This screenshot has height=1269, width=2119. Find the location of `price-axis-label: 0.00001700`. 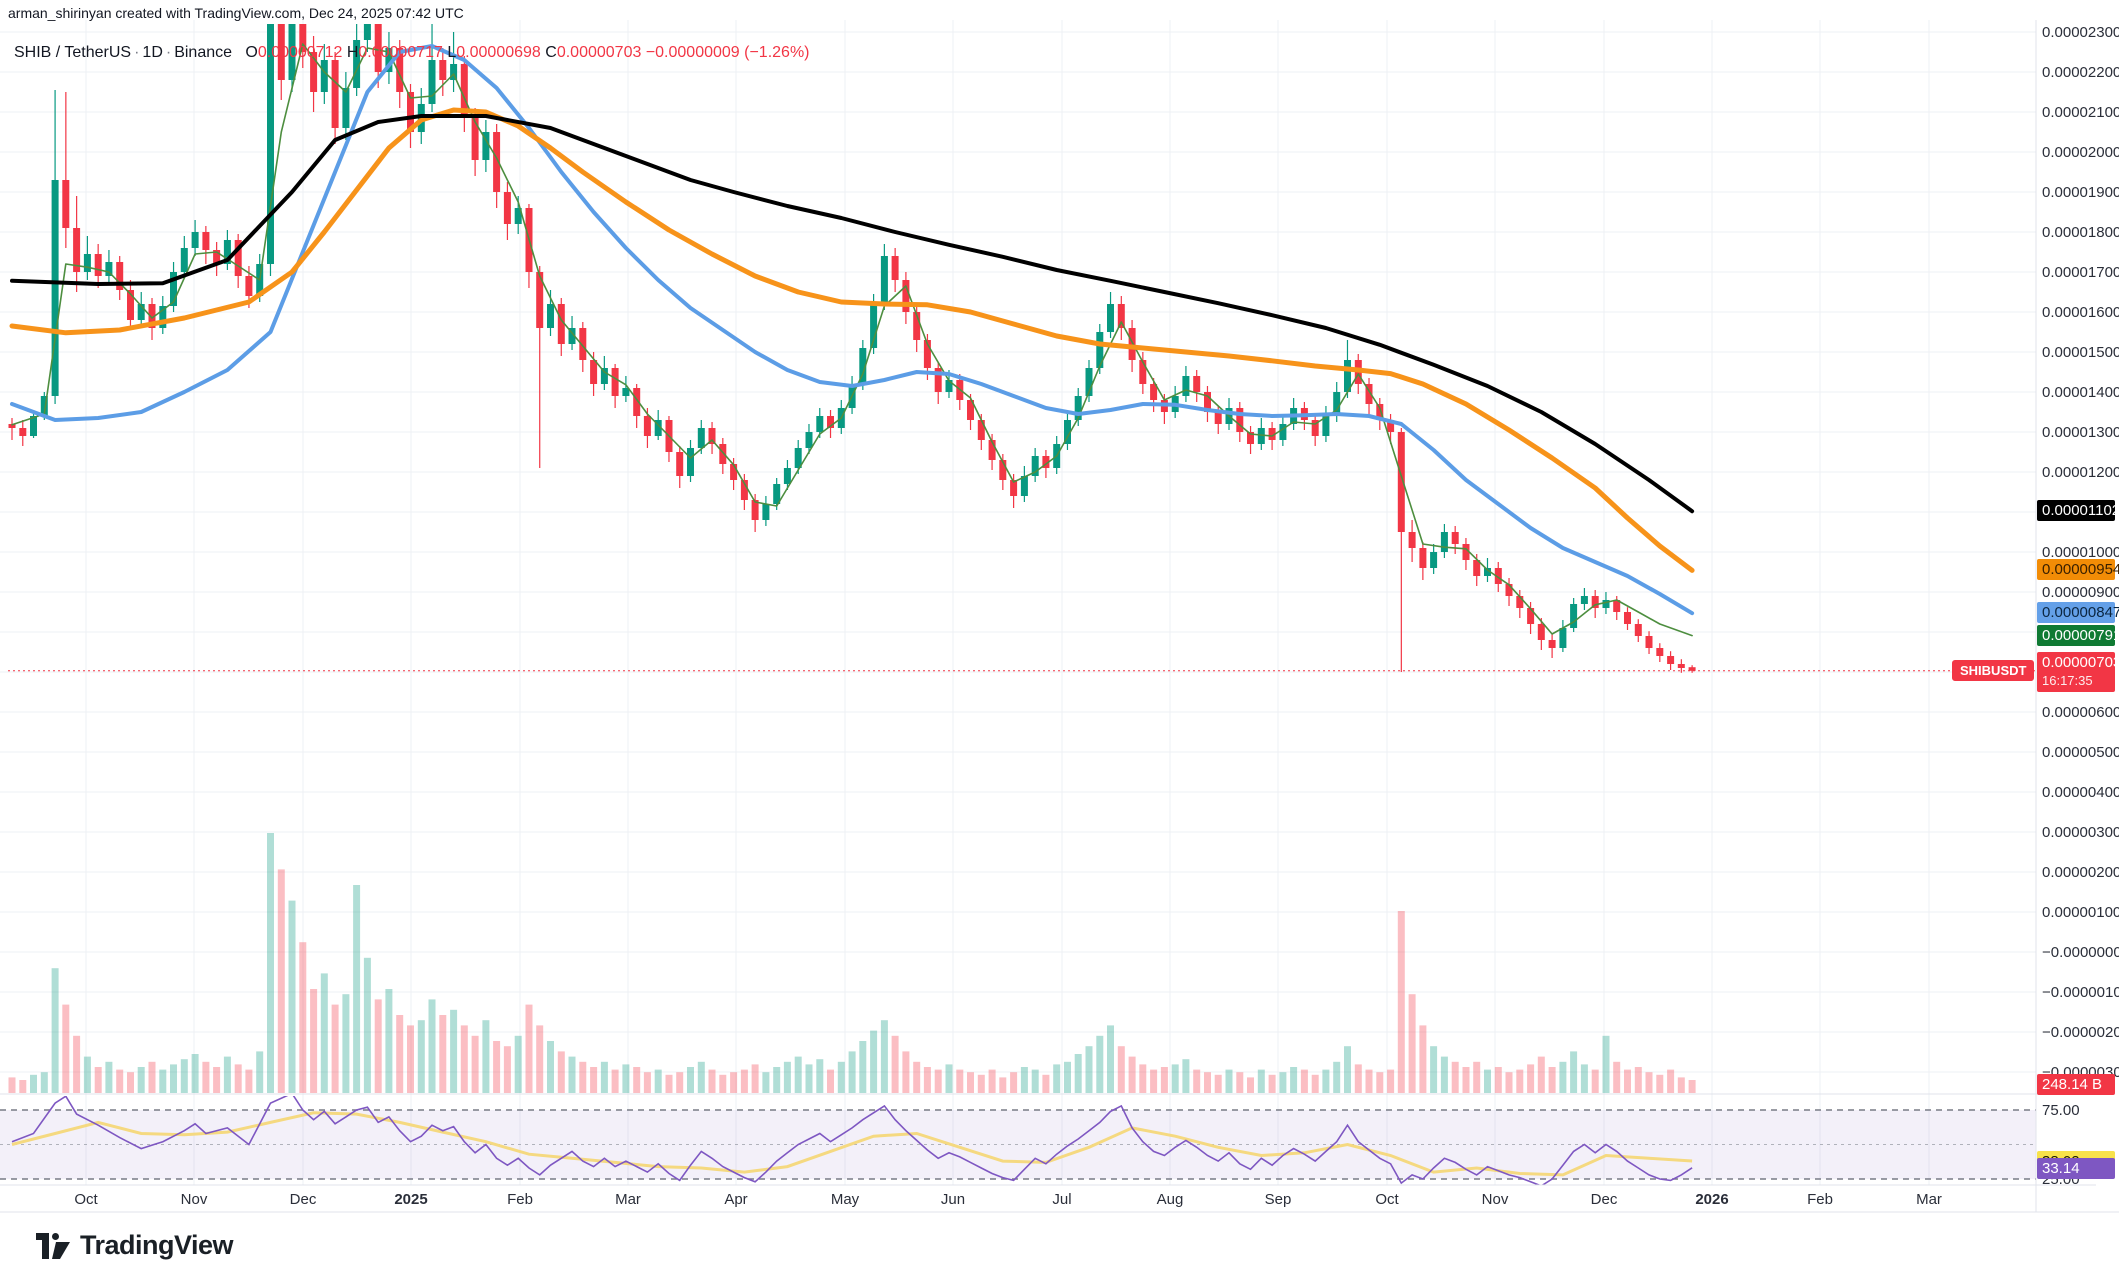

price-axis-label: 0.00001700 is located at coordinates (2080, 272).